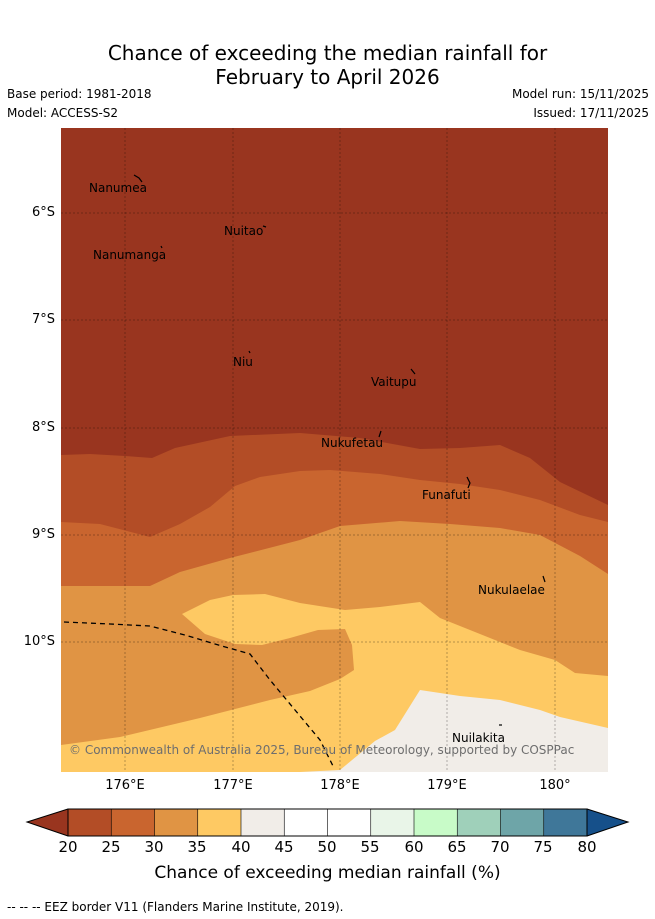  What do you see at coordinates (118, 188) in the screenshot?
I see `island-label-nanumea: Nanumea` at bounding box center [118, 188].